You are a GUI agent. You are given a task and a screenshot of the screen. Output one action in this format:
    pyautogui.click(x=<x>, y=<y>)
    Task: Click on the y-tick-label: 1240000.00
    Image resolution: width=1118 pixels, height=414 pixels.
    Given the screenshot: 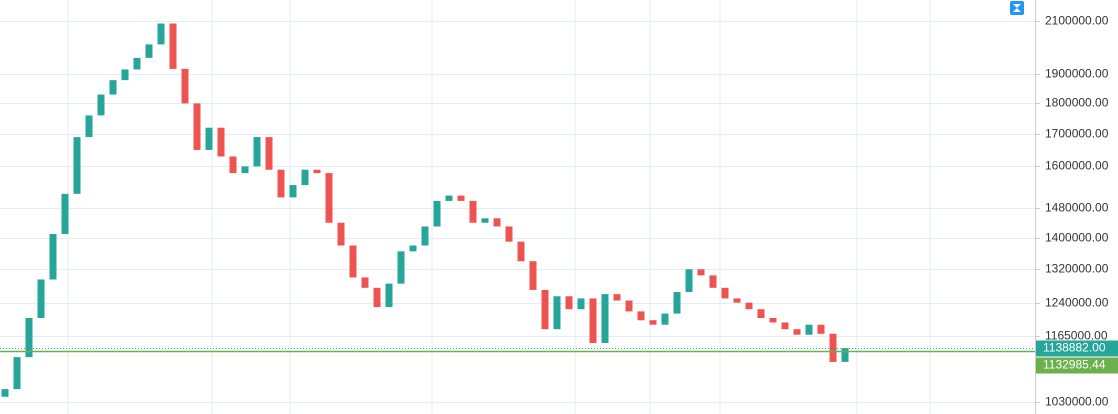 What is the action you would take?
    pyautogui.click(x=1077, y=303)
    